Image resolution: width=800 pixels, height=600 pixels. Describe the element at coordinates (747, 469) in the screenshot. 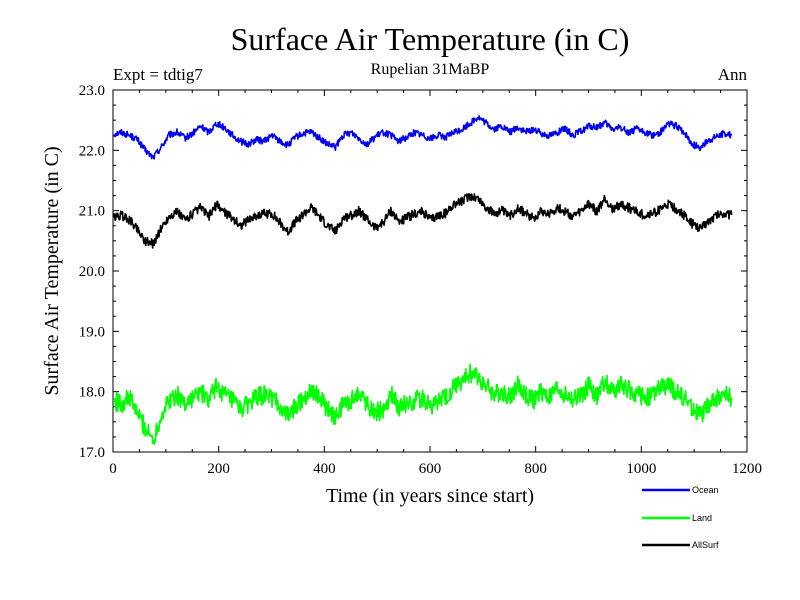

I see `x-tick-label: 1200` at that location.